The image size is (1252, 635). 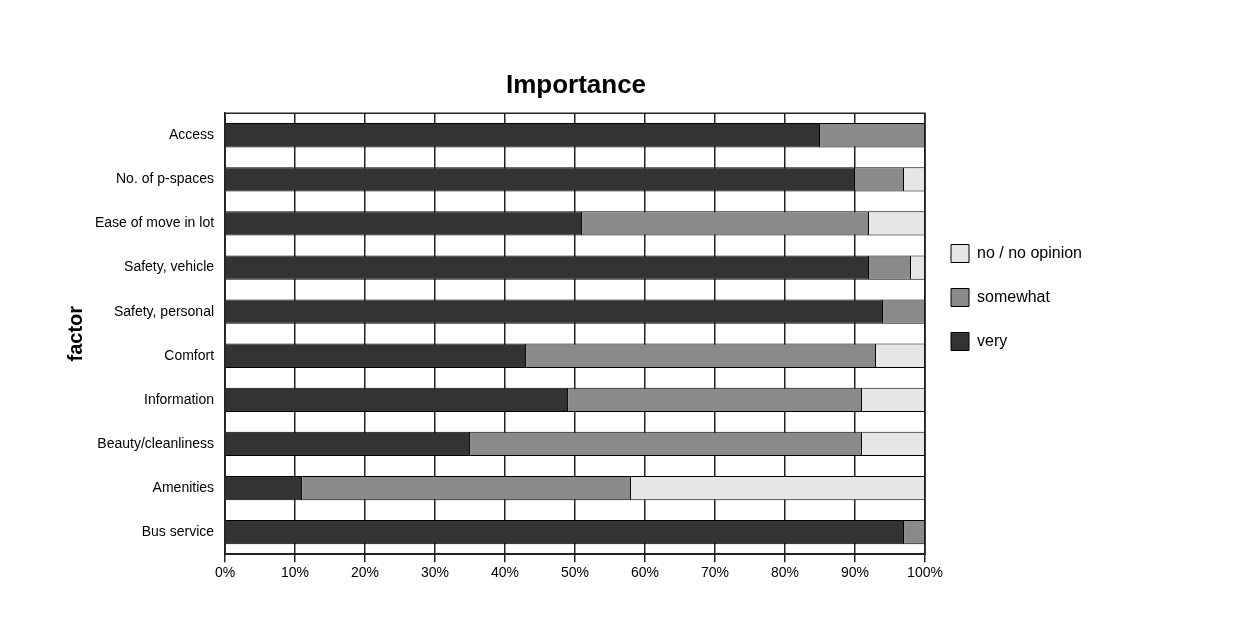 What do you see at coordinates (1030, 252) in the screenshot?
I see `legend-label: no / no opinion` at bounding box center [1030, 252].